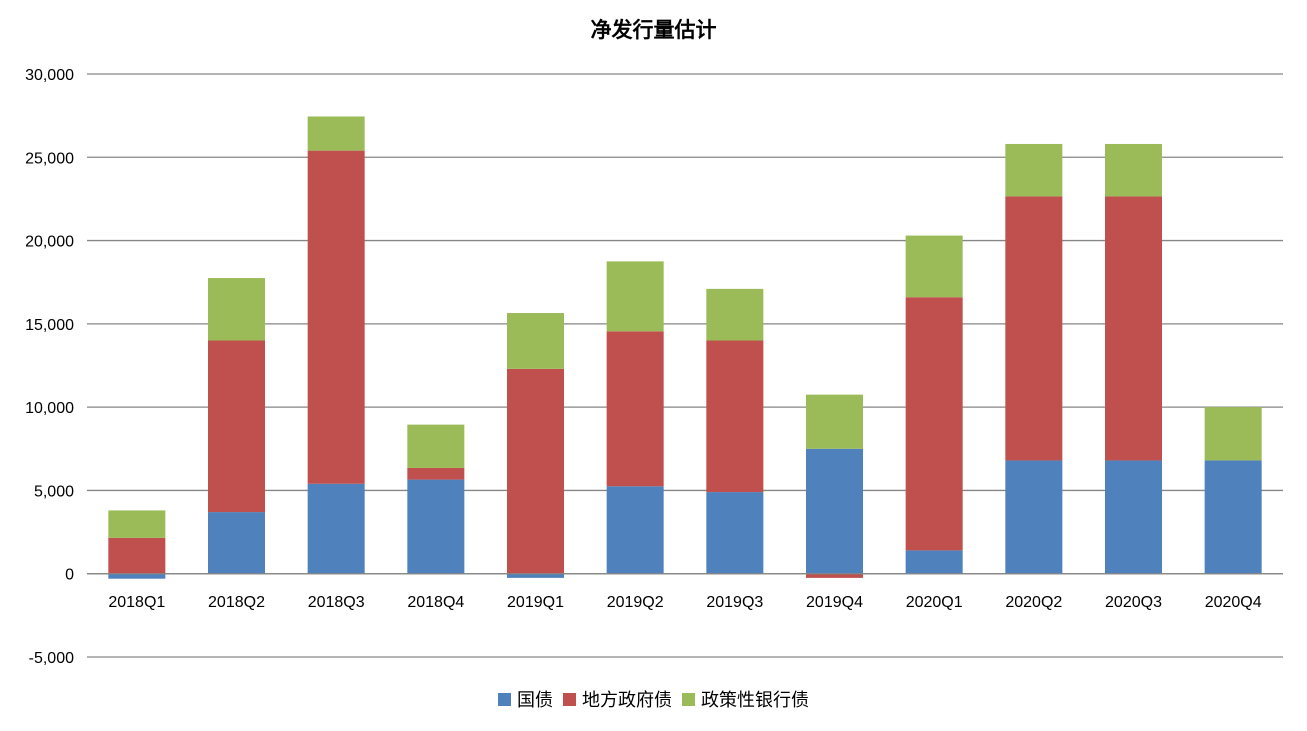 The image size is (1307, 731). I want to click on y-tick-label: 25,000, so click(49, 158).